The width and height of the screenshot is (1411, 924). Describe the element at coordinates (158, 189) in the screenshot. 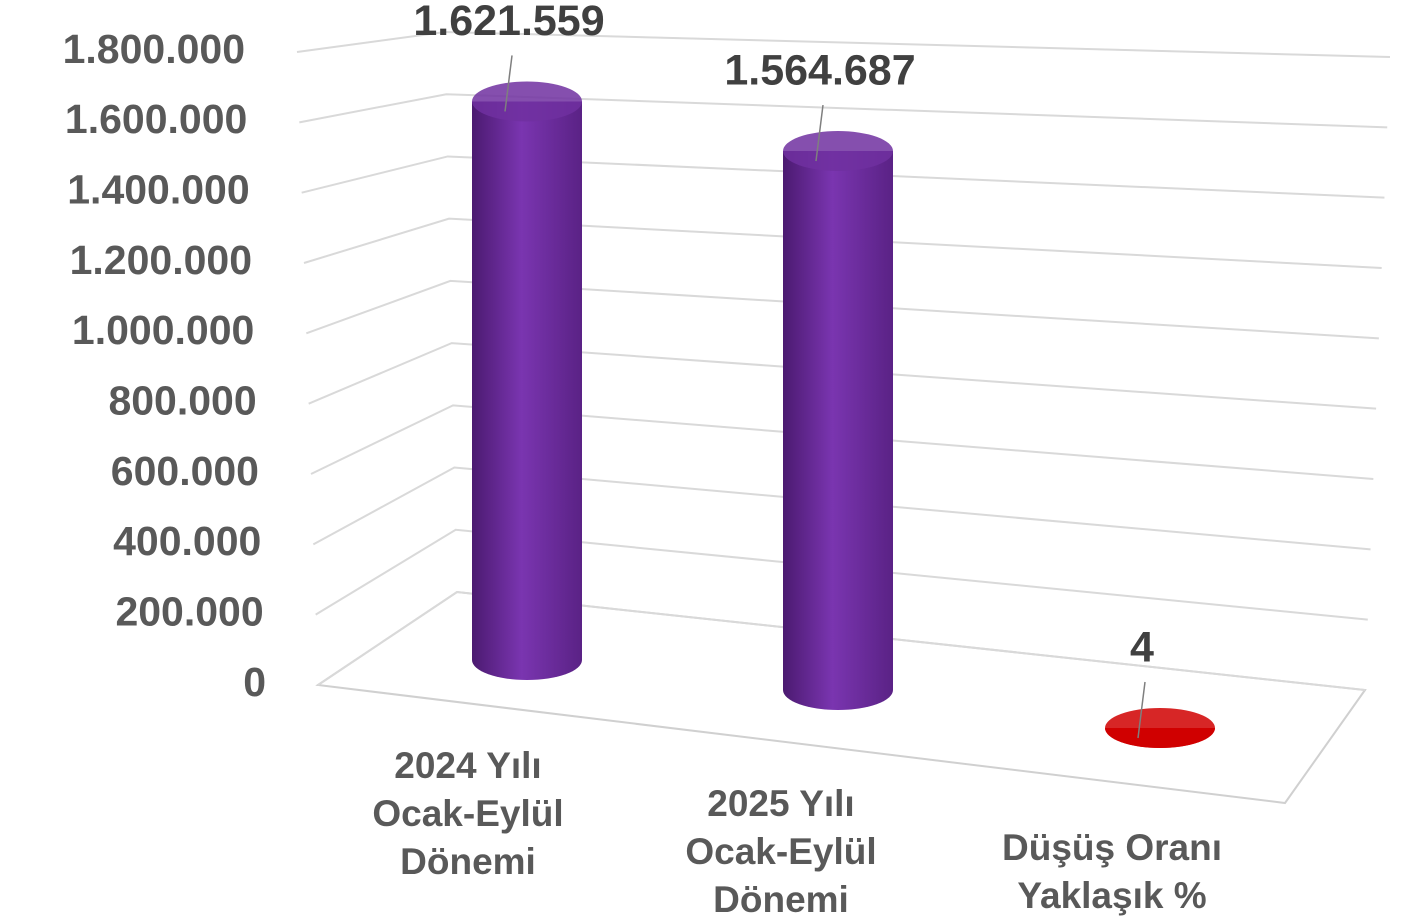

I see `y-tick-label: 1.400.000` at that location.